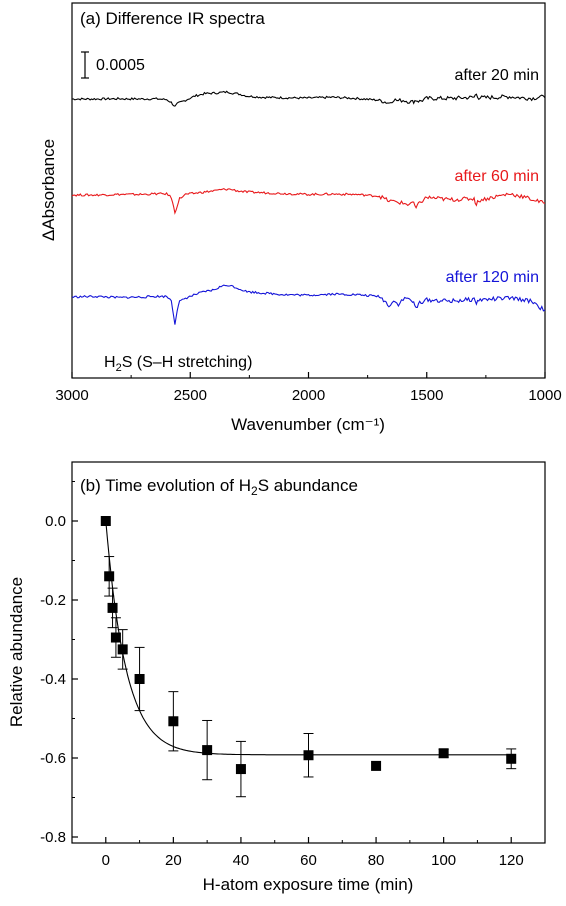 The image size is (566, 906). I want to click on panel-a-x-tick-label: 1500, so click(426, 395).